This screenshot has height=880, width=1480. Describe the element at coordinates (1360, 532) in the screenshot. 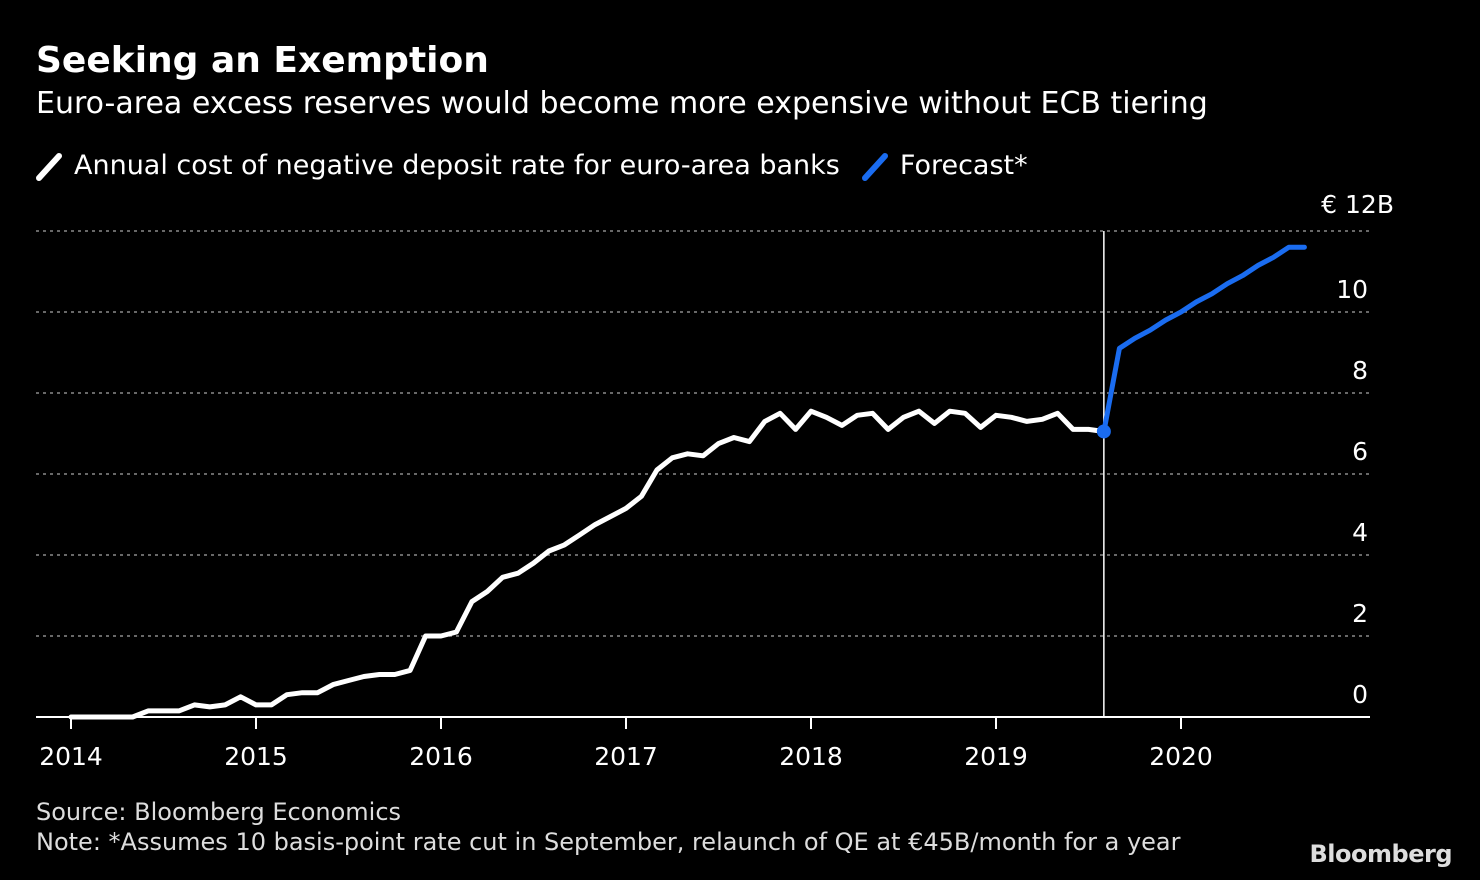

I see `y-tick-label-4: 4` at that location.